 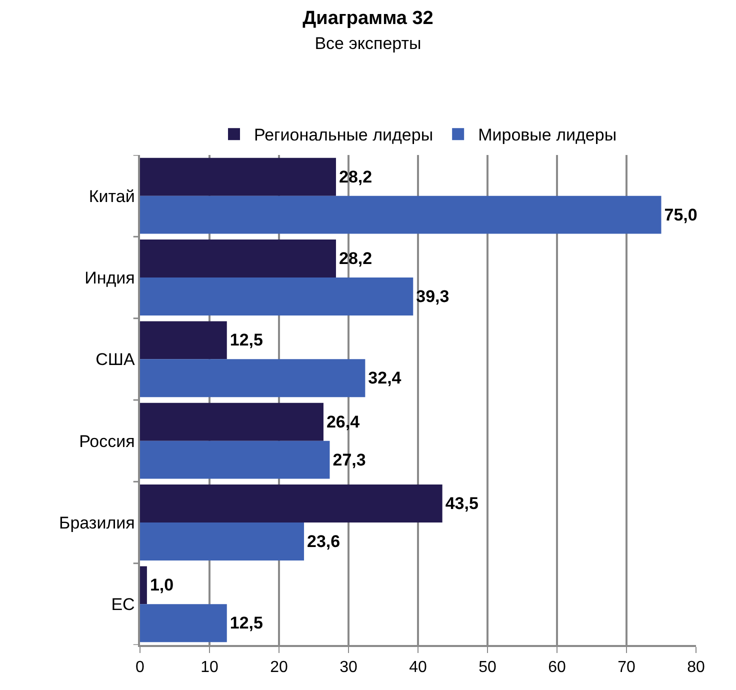 I want to click on data-label: 43,5, so click(x=461, y=504).